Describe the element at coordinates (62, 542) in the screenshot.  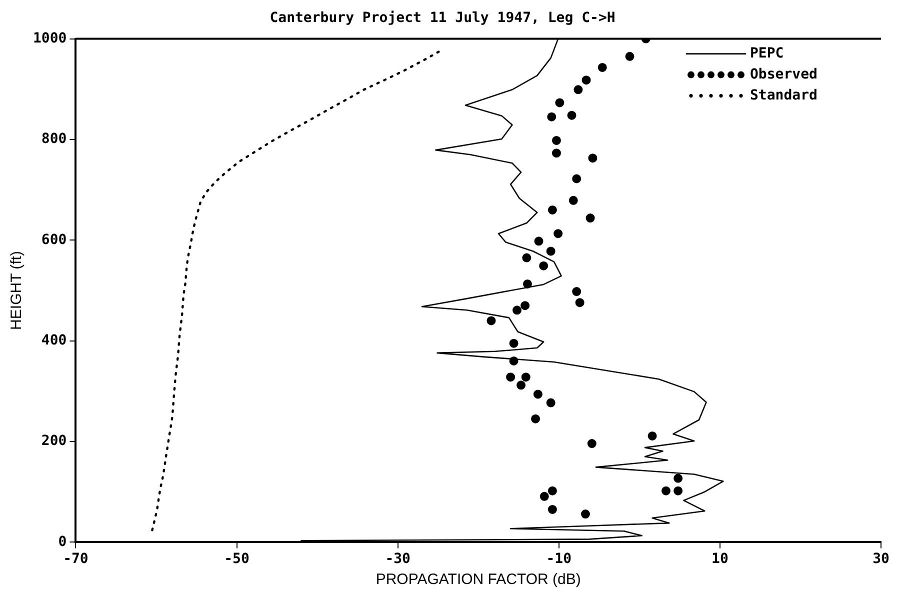
I see `y-tick-label: 0` at that location.